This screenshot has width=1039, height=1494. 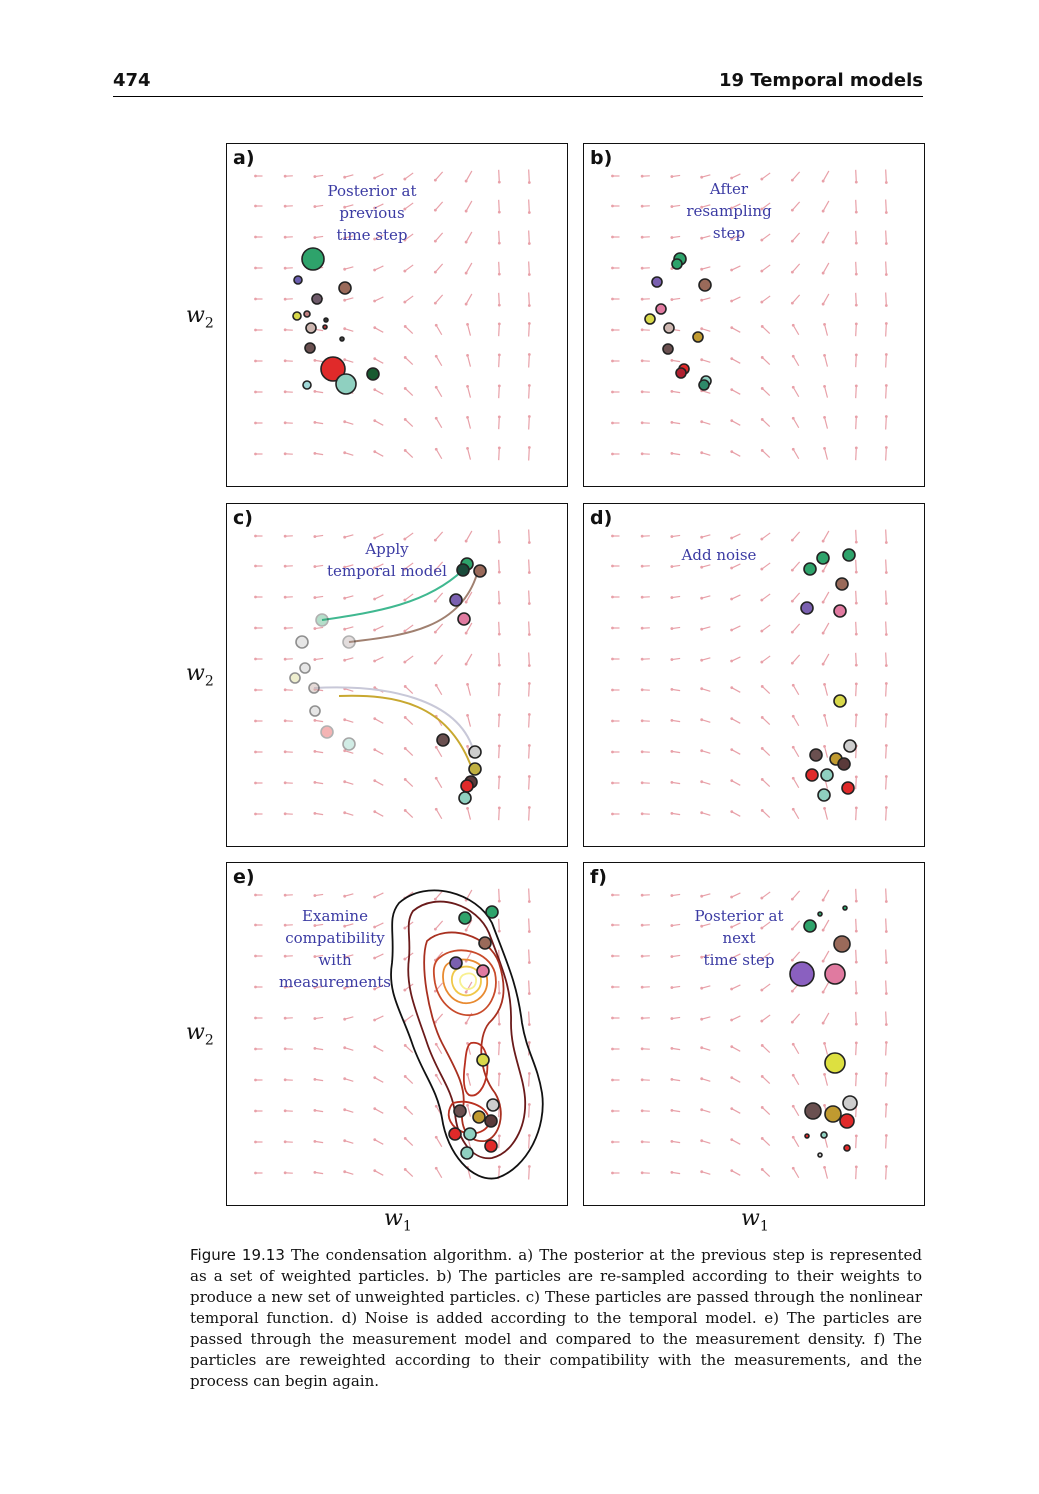 What do you see at coordinates (754, 675) in the screenshot?
I see `panel-d: d) Add noise` at bounding box center [754, 675].